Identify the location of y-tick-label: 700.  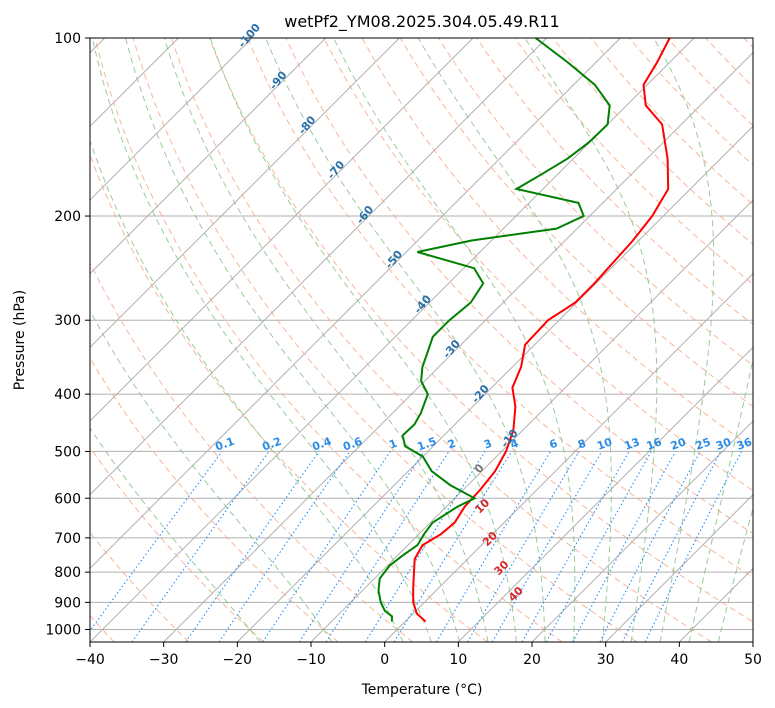
(67, 539).